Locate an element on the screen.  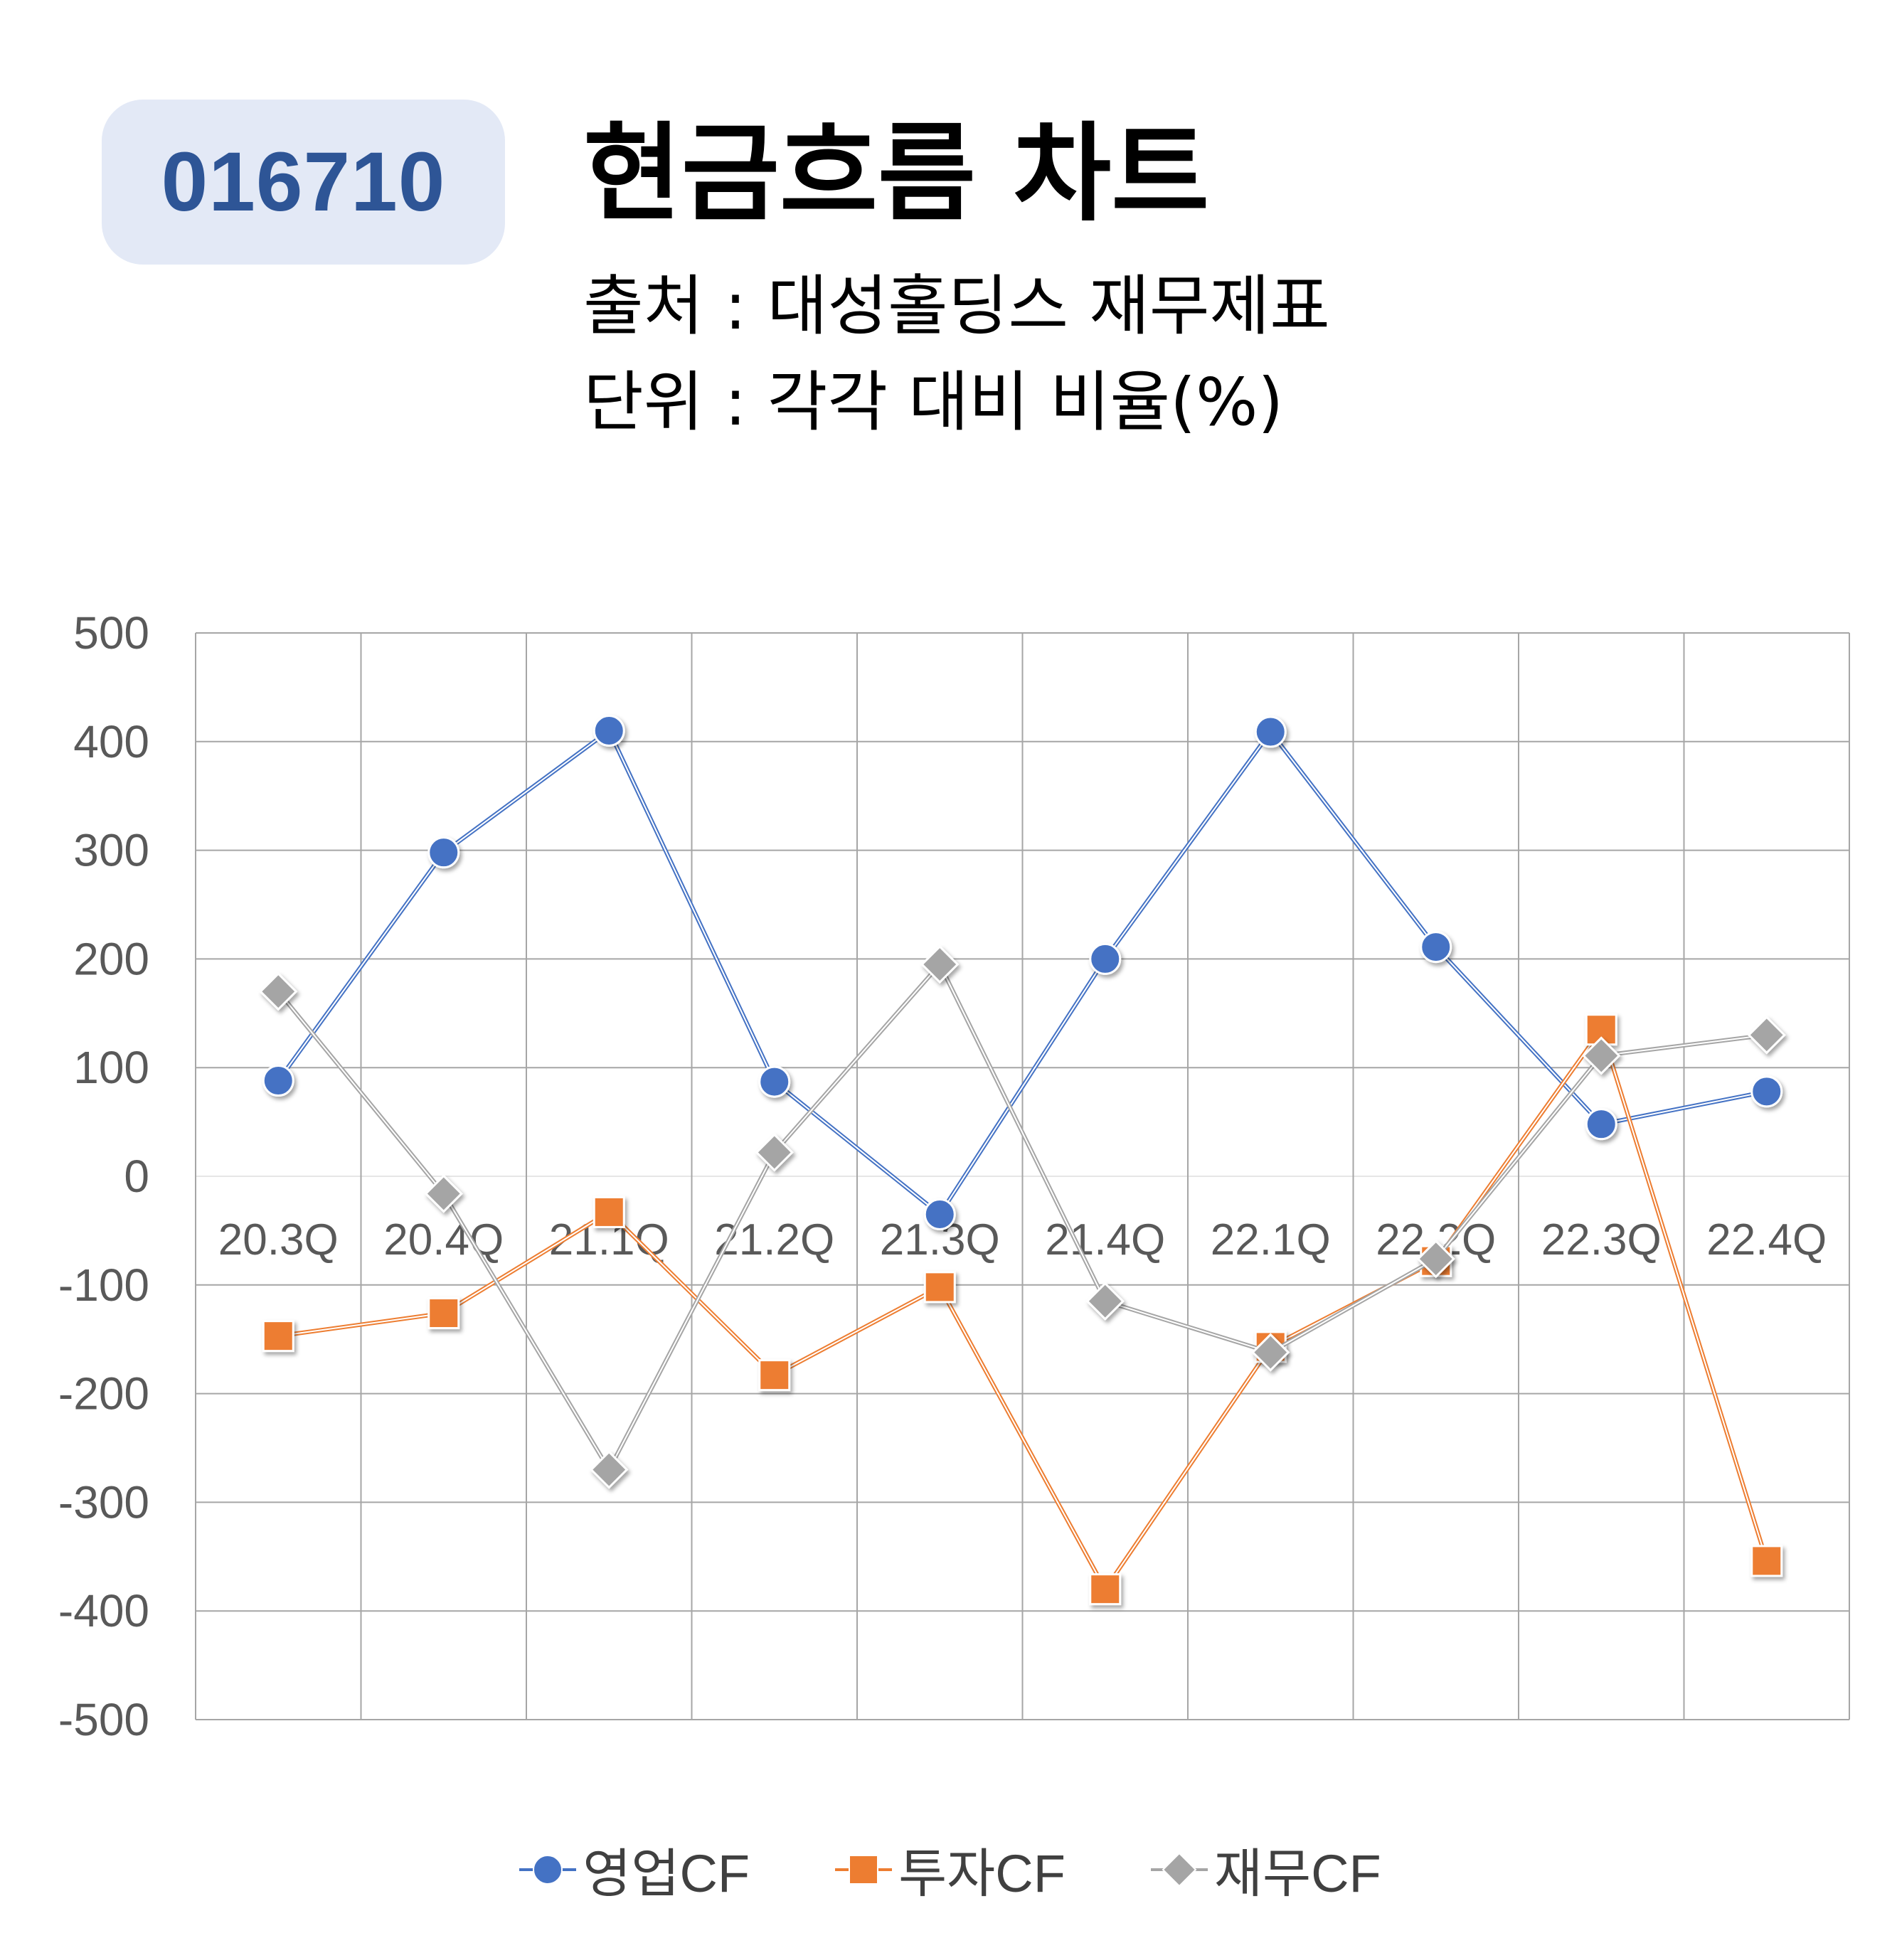
source-label: 출처 : 대성홀딩스 재무제표 is located at coordinates (957, 306).